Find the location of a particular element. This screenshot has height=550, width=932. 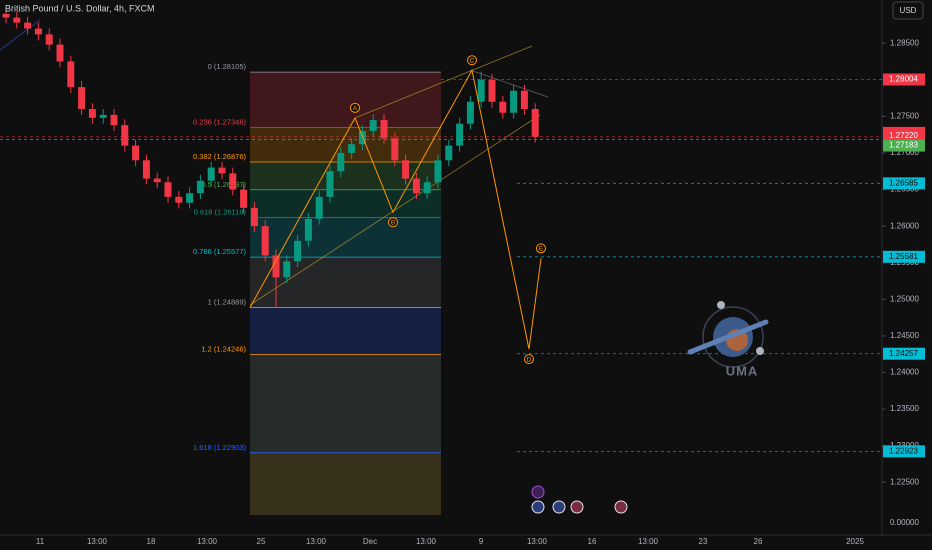

fib-label: 1.2 (1.24246) is located at coordinates (223, 349).